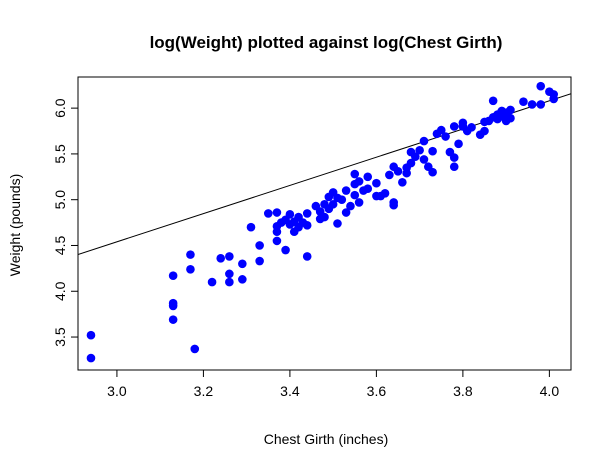 The width and height of the screenshot is (612, 469). What do you see at coordinates (550, 391) in the screenshot?
I see `x-tick-label: 4.0` at bounding box center [550, 391].